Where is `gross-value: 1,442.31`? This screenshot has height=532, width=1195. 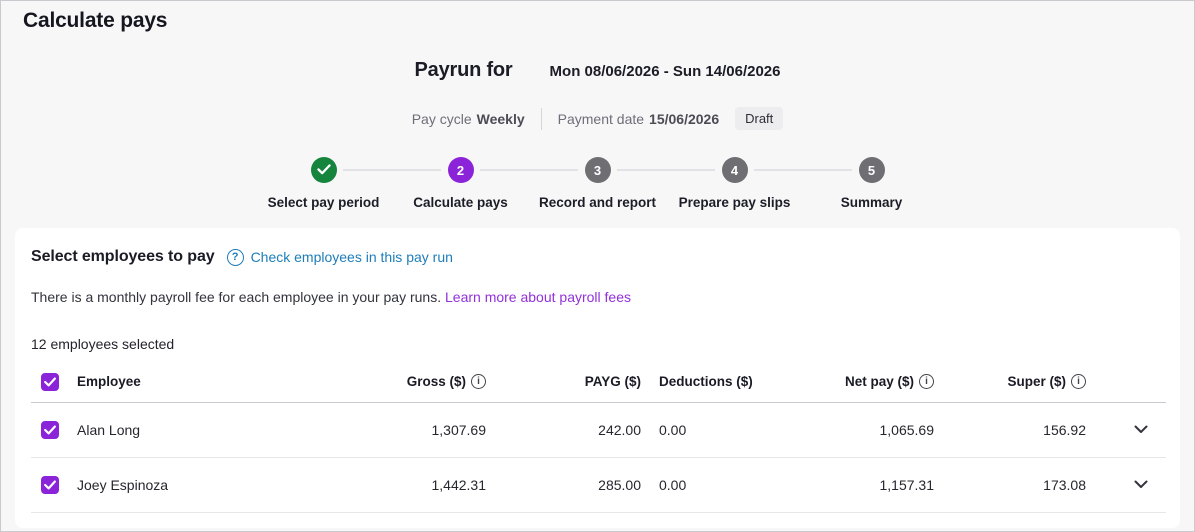 gross-value: 1,442.31 is located at coordinates (416, 485).